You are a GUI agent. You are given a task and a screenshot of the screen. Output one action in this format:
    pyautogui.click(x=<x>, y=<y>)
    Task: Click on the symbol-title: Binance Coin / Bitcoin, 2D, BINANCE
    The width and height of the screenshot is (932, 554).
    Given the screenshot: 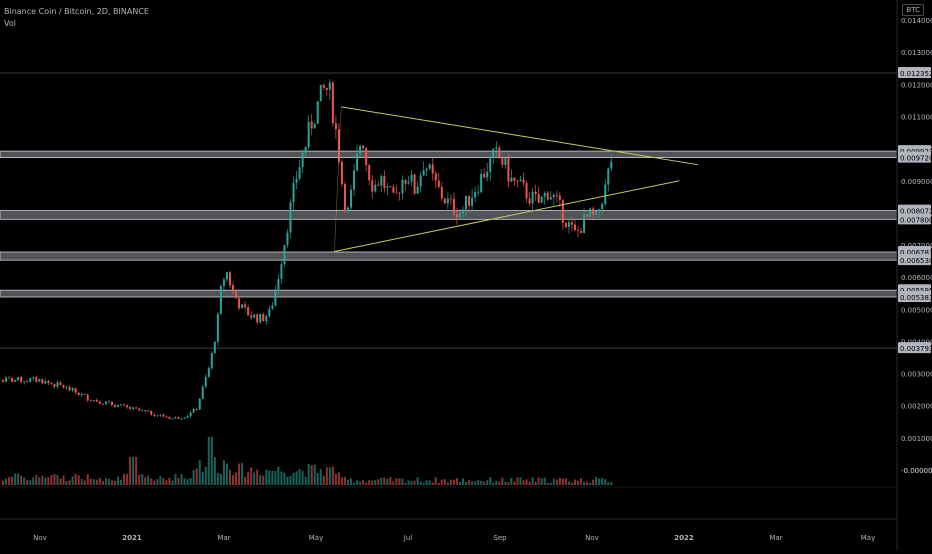 What is the action you would take?
    pyautogui.click(x=76, y=11)
    